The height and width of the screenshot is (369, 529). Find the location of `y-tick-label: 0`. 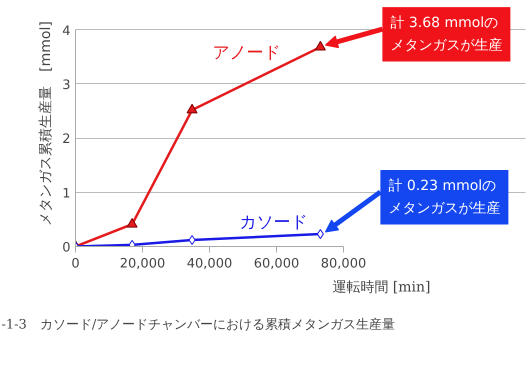

y-tick-label: 0 is located at coordinates (66, 248).